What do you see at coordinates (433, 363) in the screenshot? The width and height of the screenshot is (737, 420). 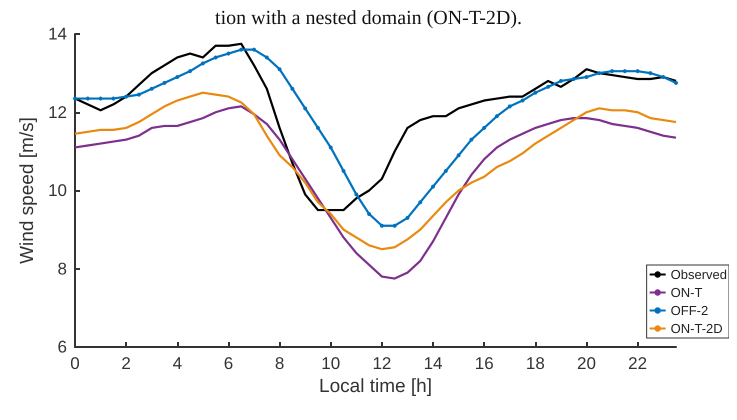 I see `x-tick-label: 14` at bounding box center [433, 363].